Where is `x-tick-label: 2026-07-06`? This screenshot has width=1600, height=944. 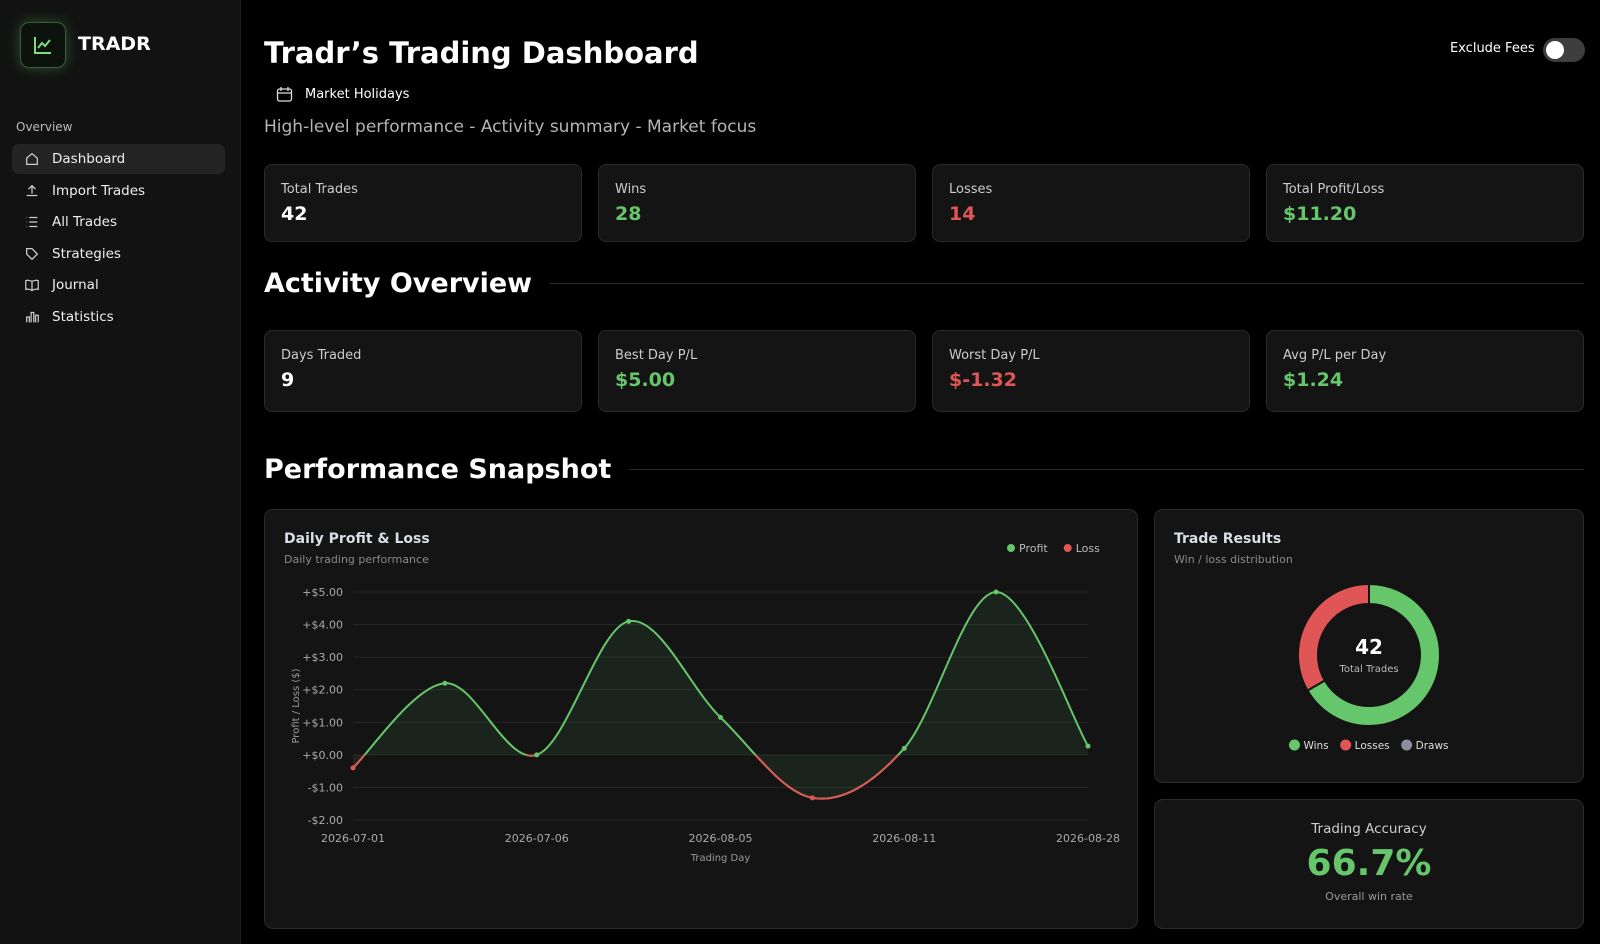
x-tick-label: 2026-07-06 is located at coordinates (537, 838).